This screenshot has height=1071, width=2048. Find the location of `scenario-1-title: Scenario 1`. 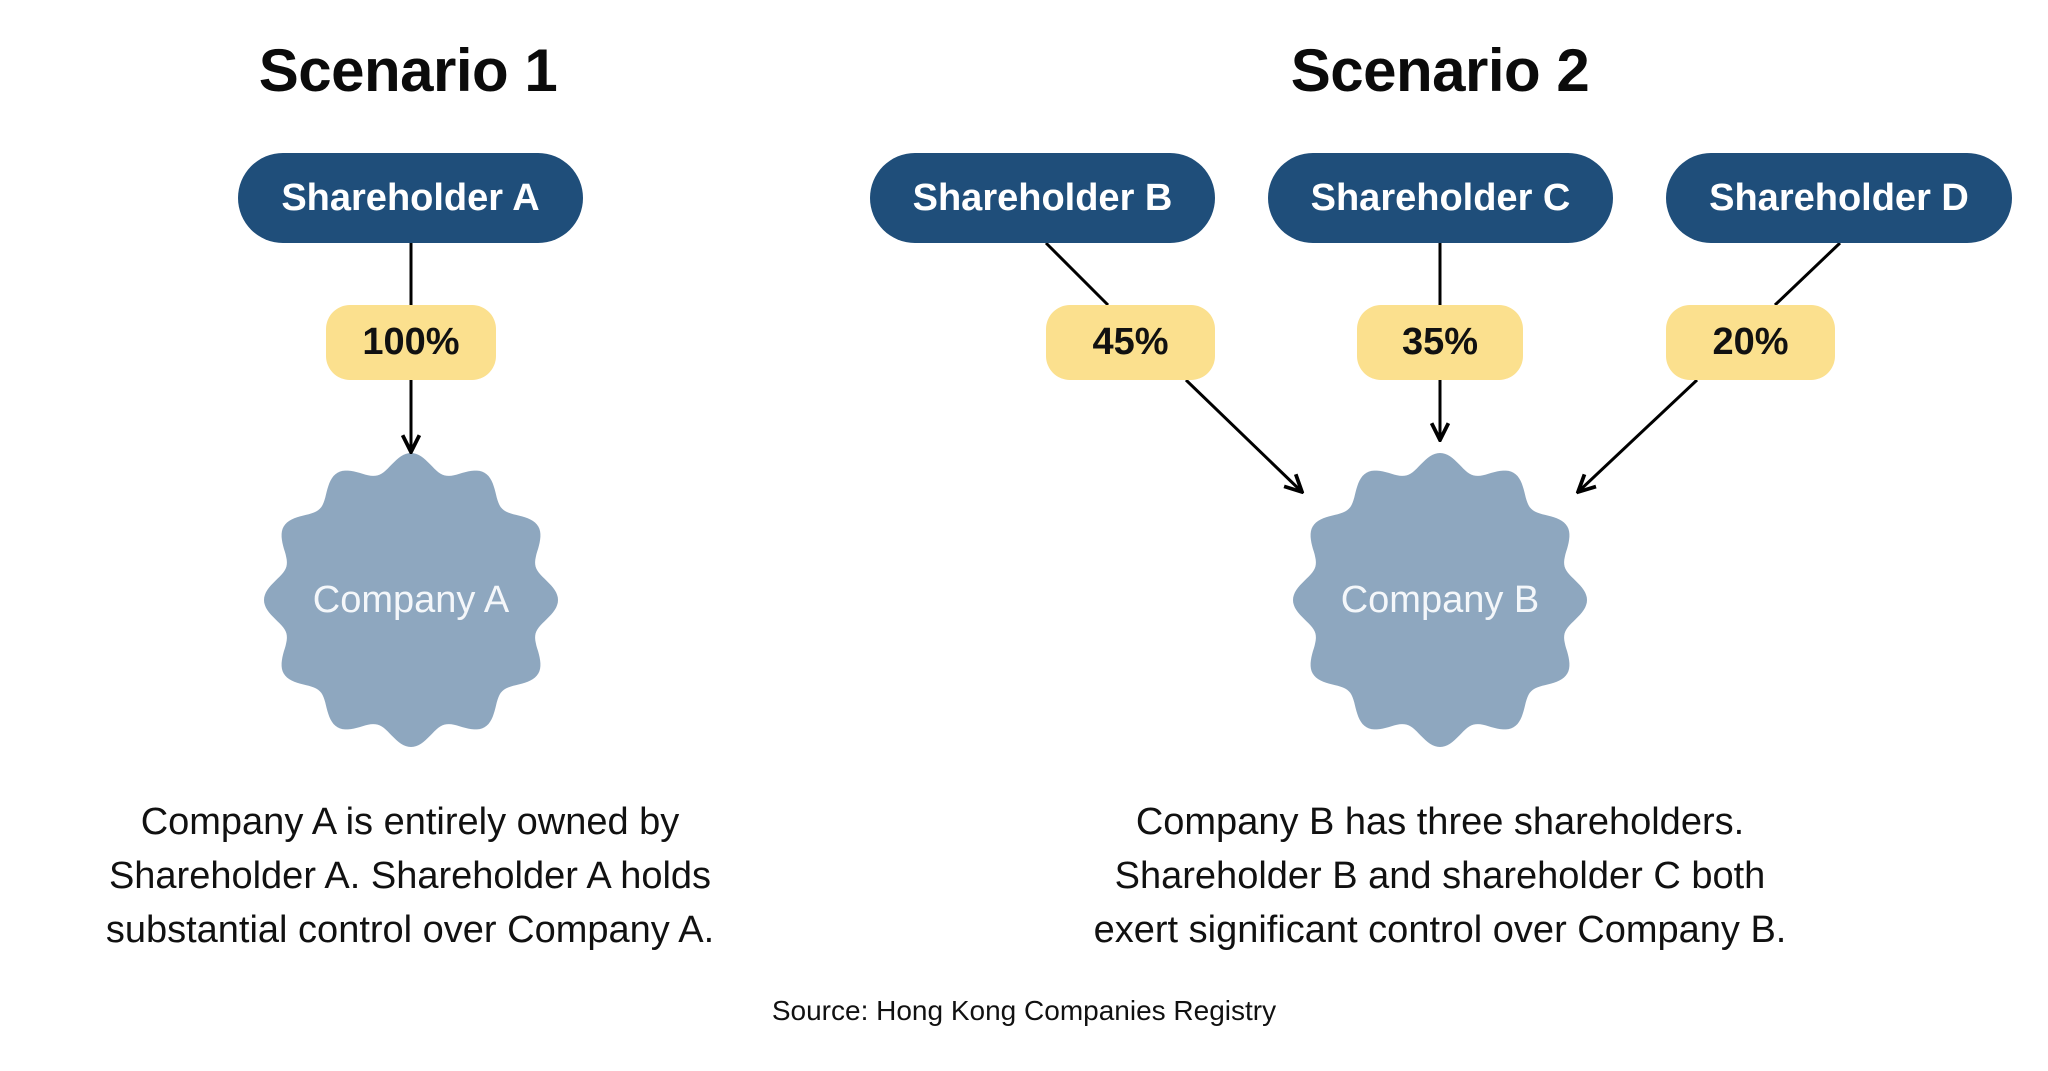

scenario-1-title: Scenario 1 is located at coordinates (408, 70).